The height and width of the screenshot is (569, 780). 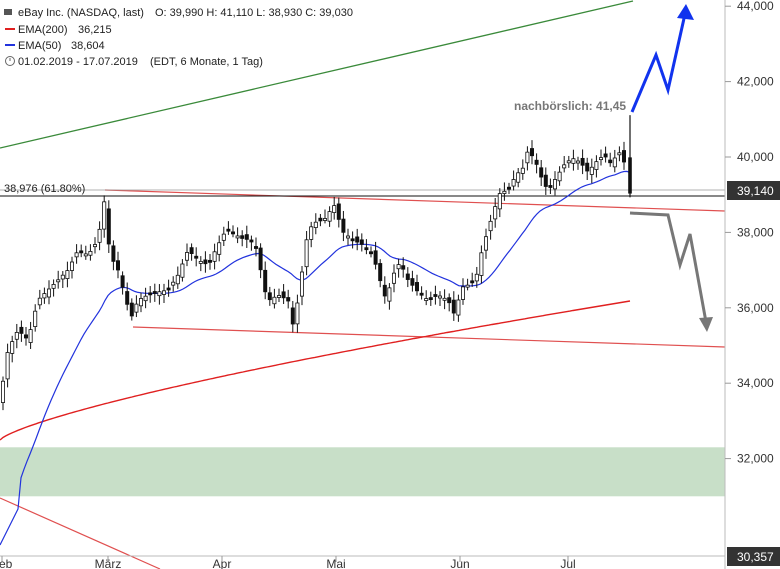 What do you see at coordinates (95, 30) in the screenshot?
I see `ema200-value: 36,215` at bounding box center [95, 30].